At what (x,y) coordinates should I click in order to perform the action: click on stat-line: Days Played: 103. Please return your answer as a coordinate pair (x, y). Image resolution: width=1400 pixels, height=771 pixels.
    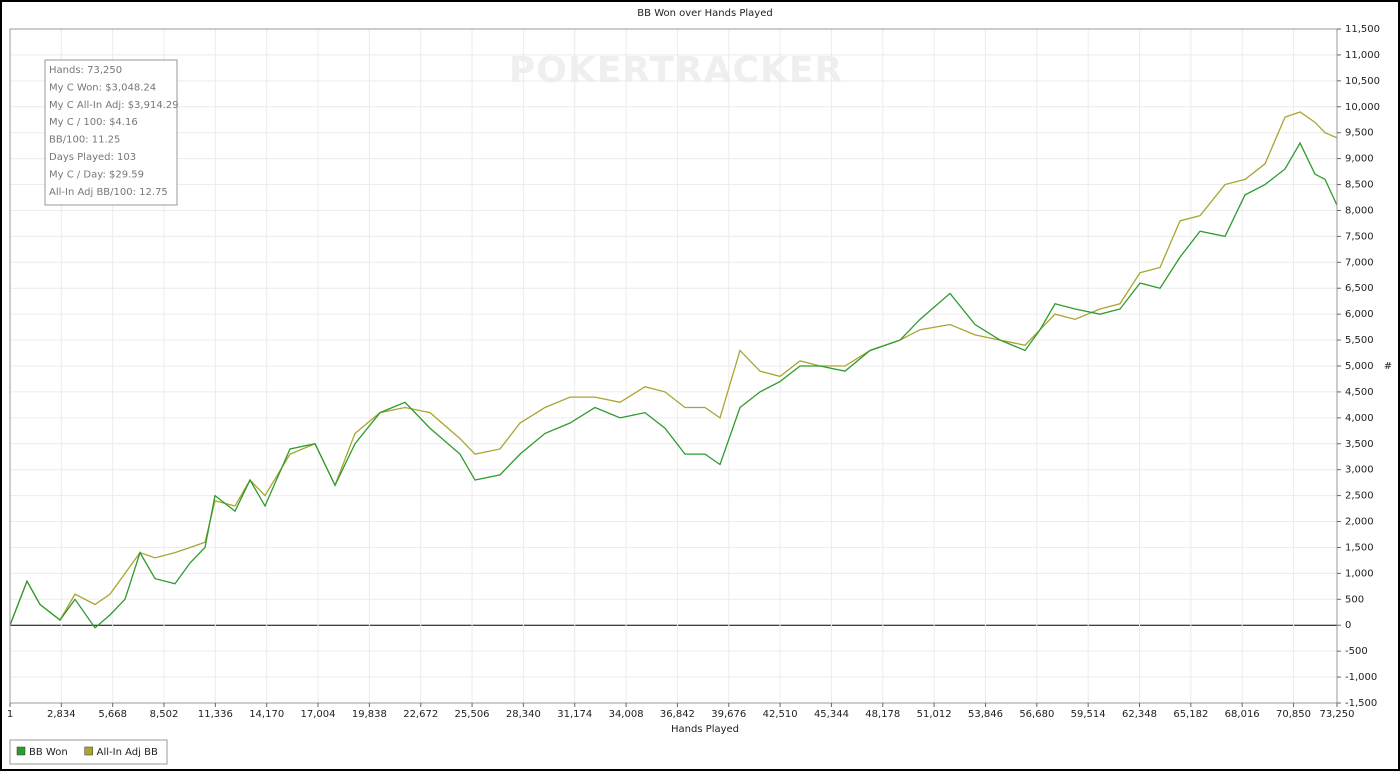
    Looking at the image, I should click on (92, 157).